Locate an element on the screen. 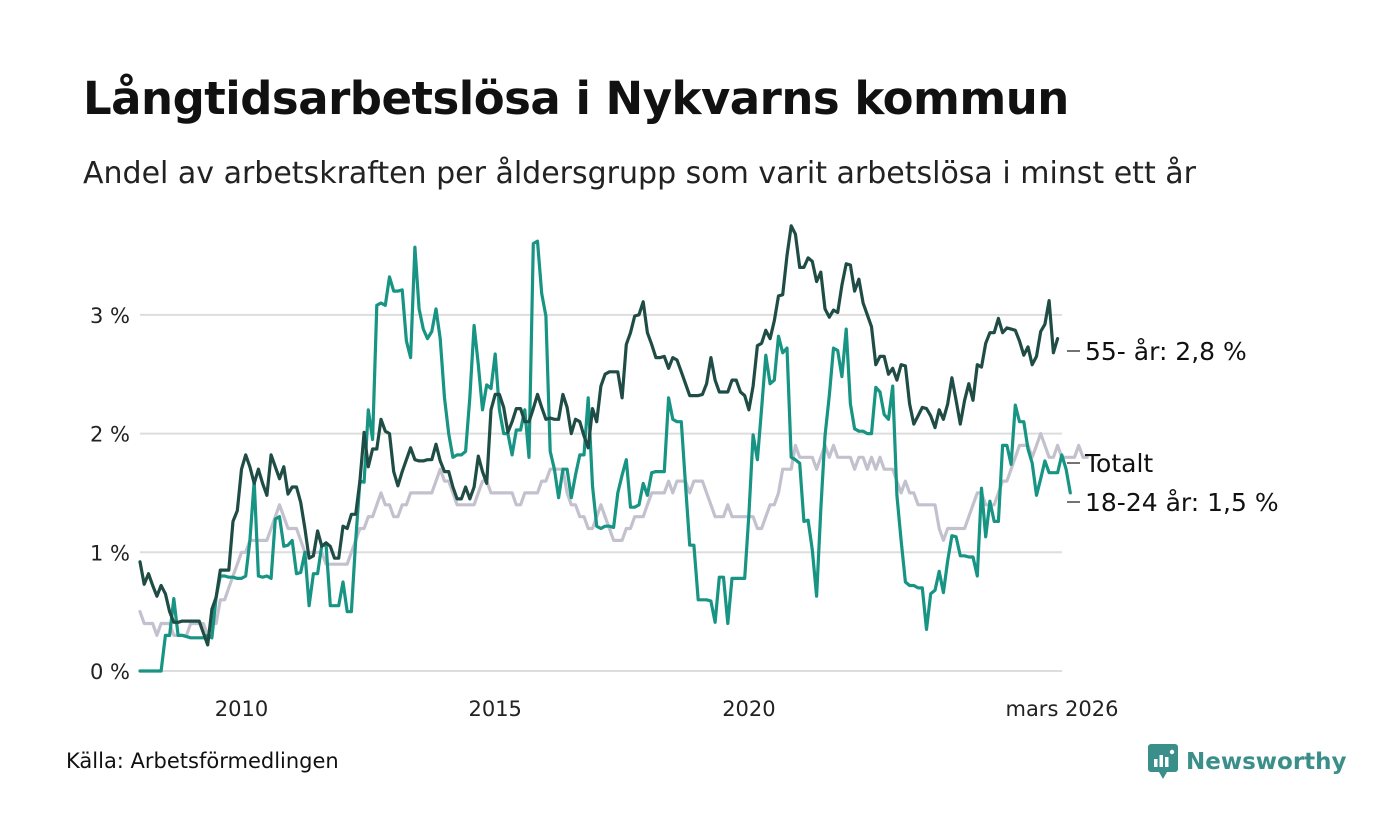 This screenshot has height=840, width=1400. x-tick-label: 2015 is located at coordinates (494, 709).